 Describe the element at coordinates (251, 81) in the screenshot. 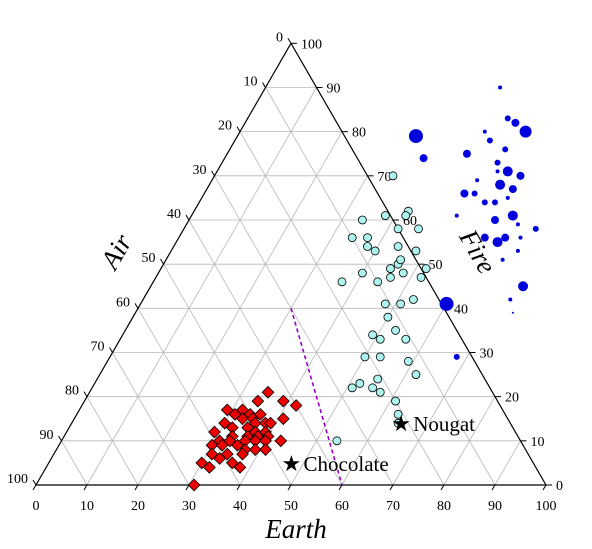

I see `air-tick-label: 10` at that location.